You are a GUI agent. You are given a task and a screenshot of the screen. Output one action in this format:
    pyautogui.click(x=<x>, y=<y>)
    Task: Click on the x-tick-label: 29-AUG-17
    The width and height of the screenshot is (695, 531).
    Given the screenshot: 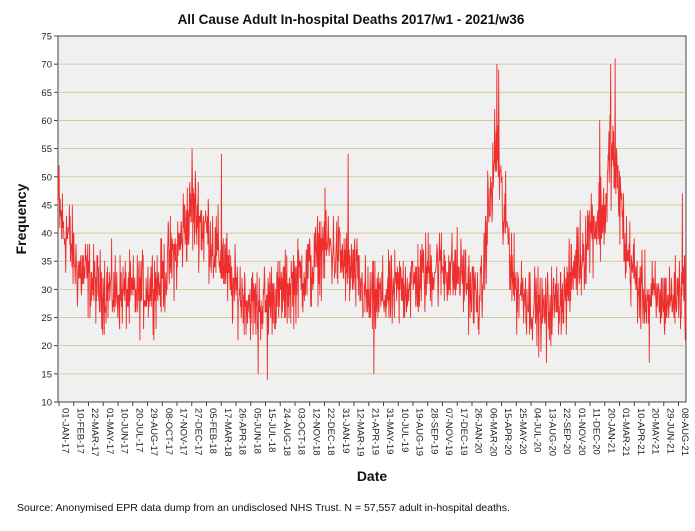 What is the action you would take?
    pyautogui.click(x=153, y=432)
    